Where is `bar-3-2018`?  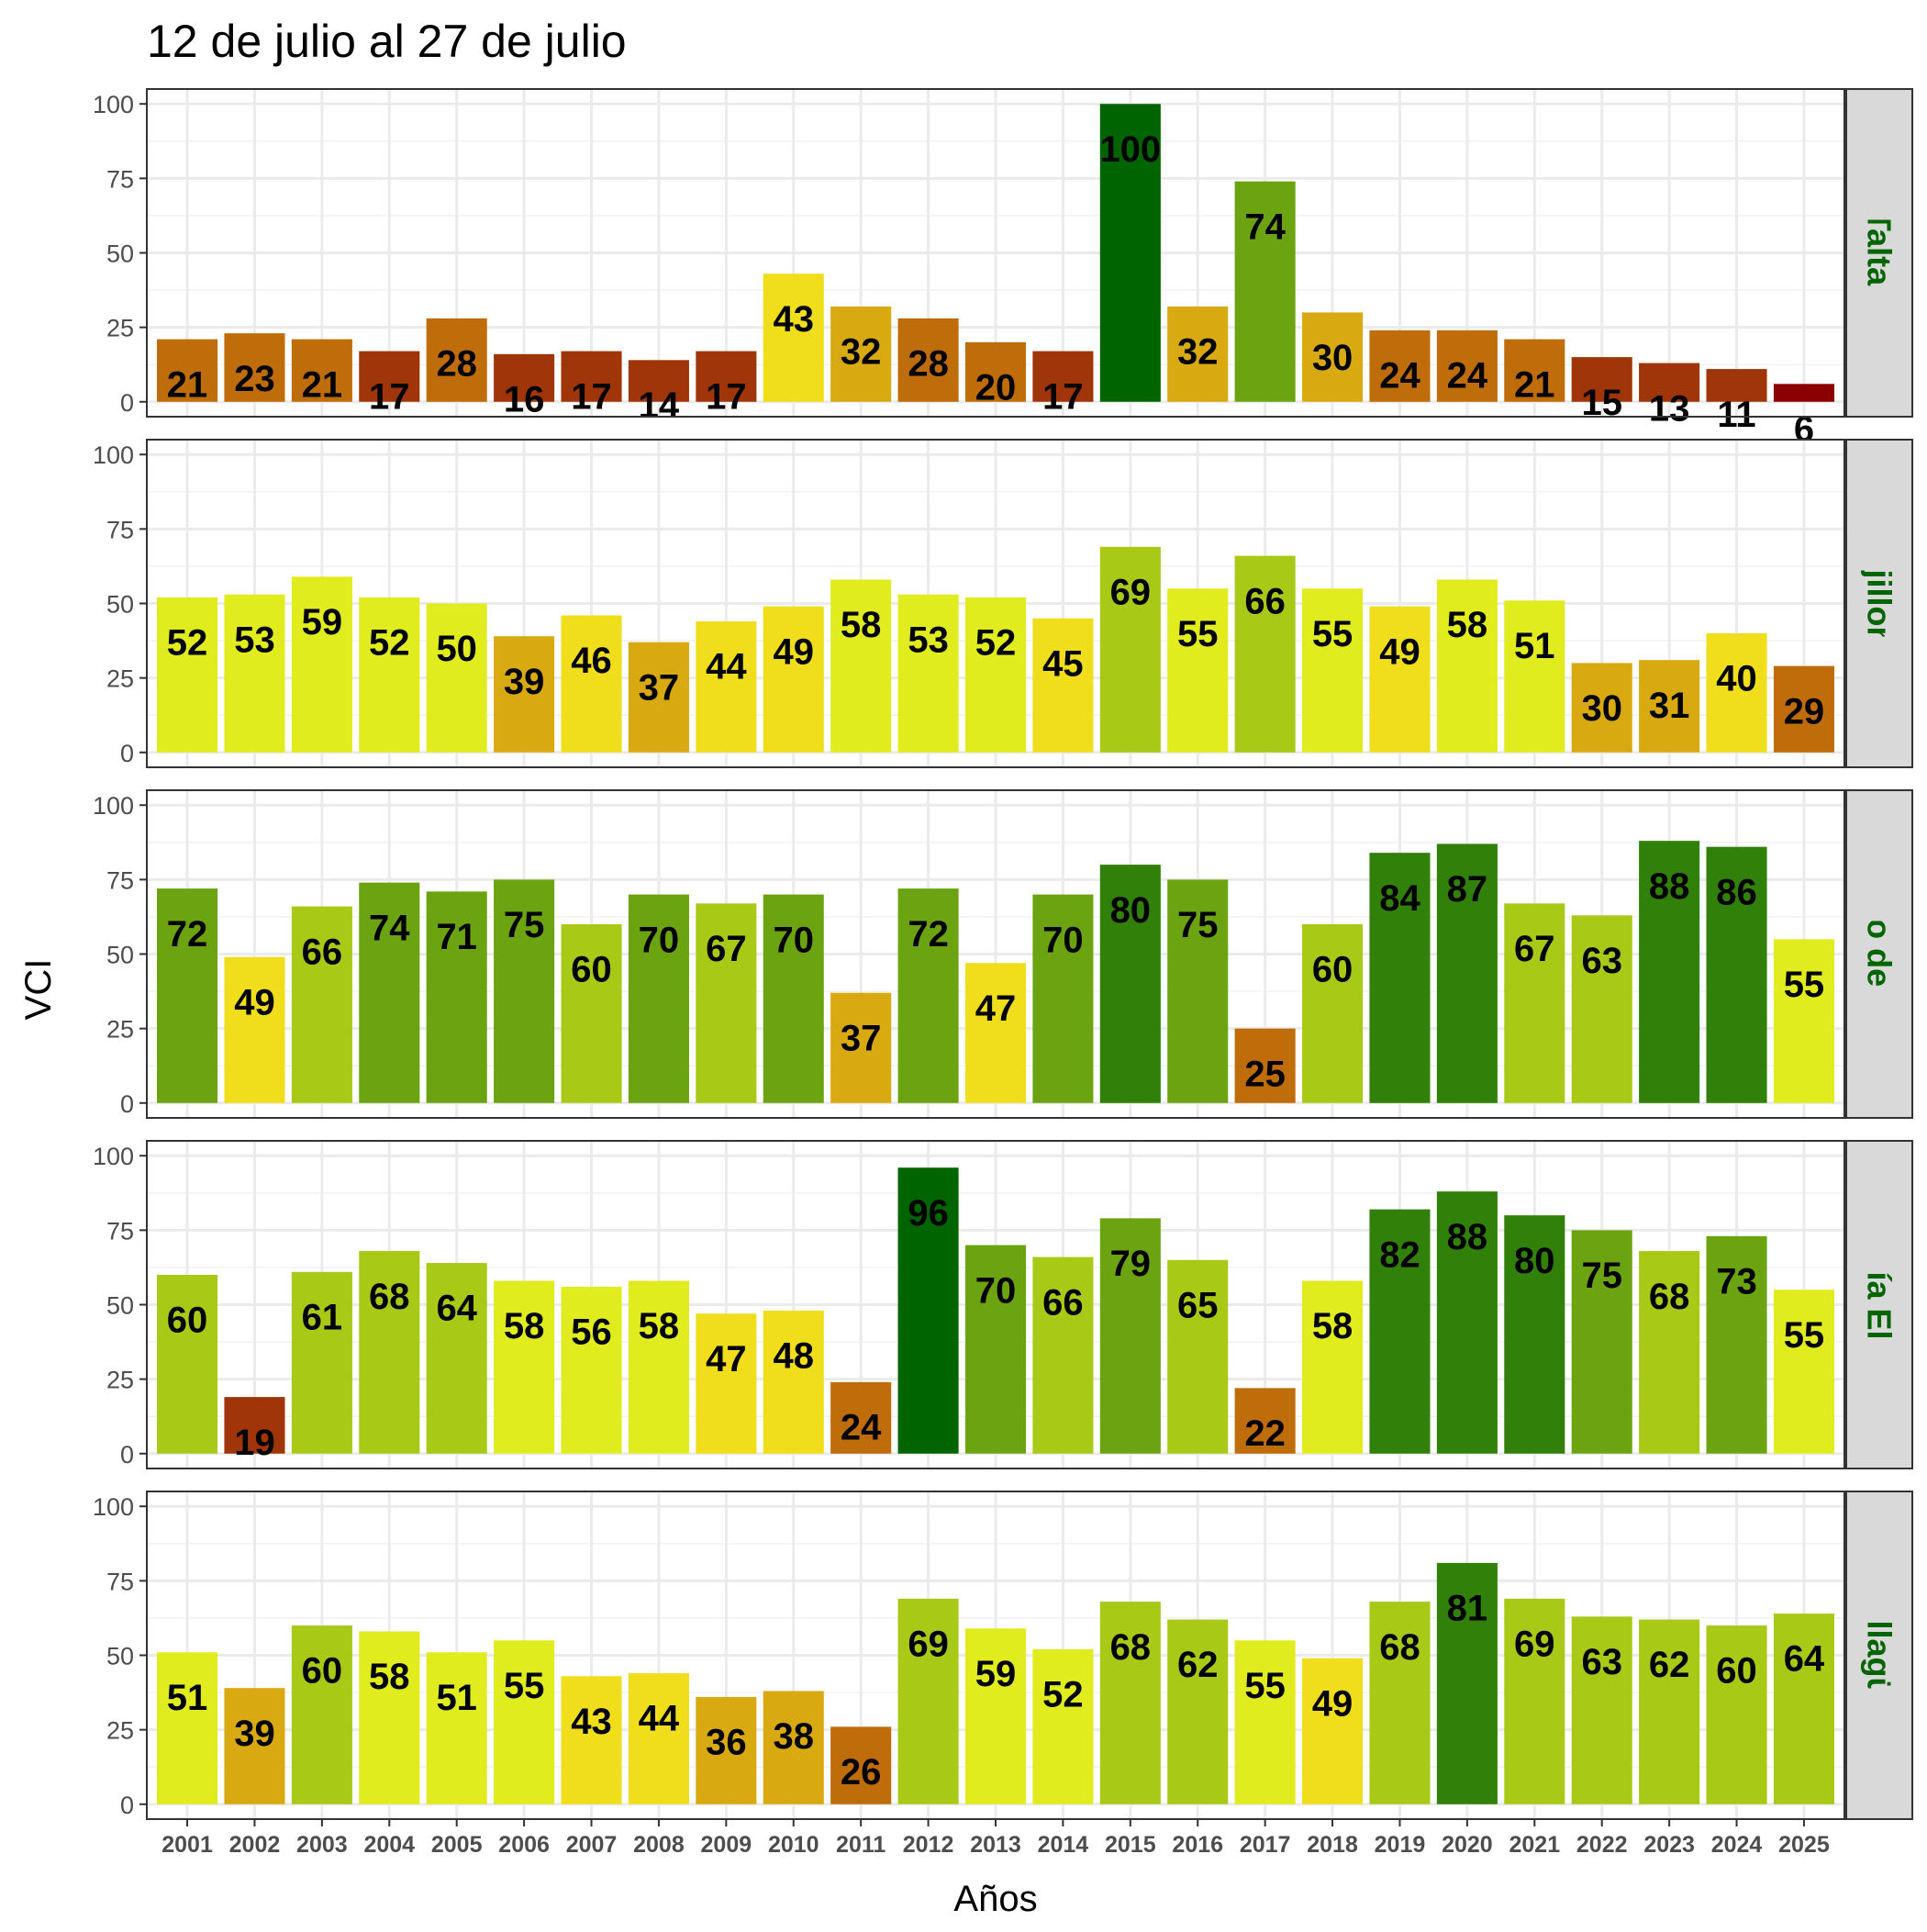 bar-3-2018 is located at coordinates (1333, 1367).